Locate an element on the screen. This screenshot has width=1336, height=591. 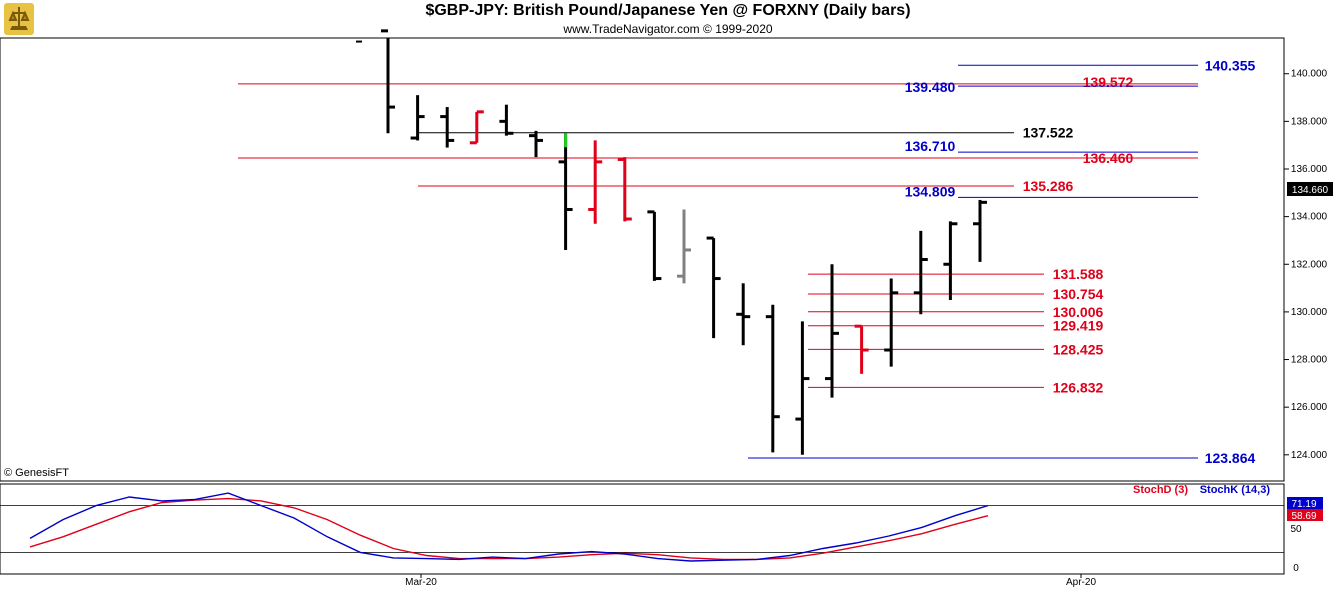
stochd-line is located at coordinates (509, 529).